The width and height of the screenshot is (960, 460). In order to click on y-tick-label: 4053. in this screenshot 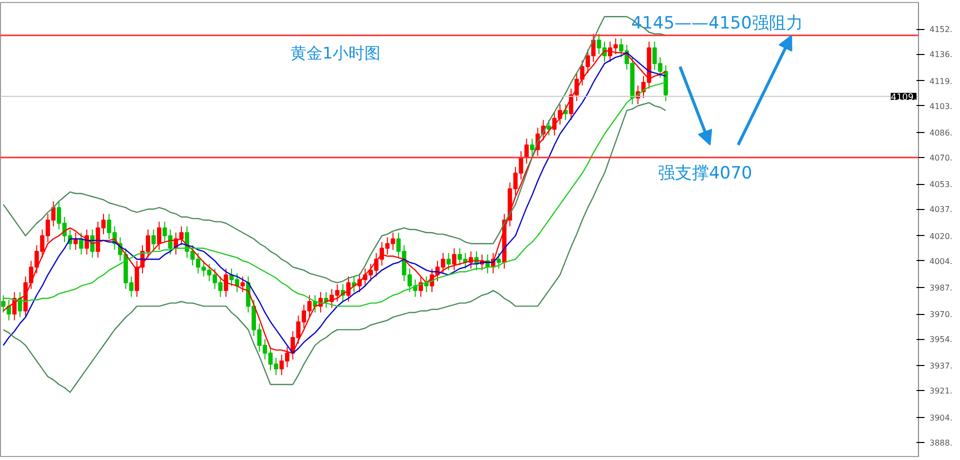, I will do `click(941, 185)`.